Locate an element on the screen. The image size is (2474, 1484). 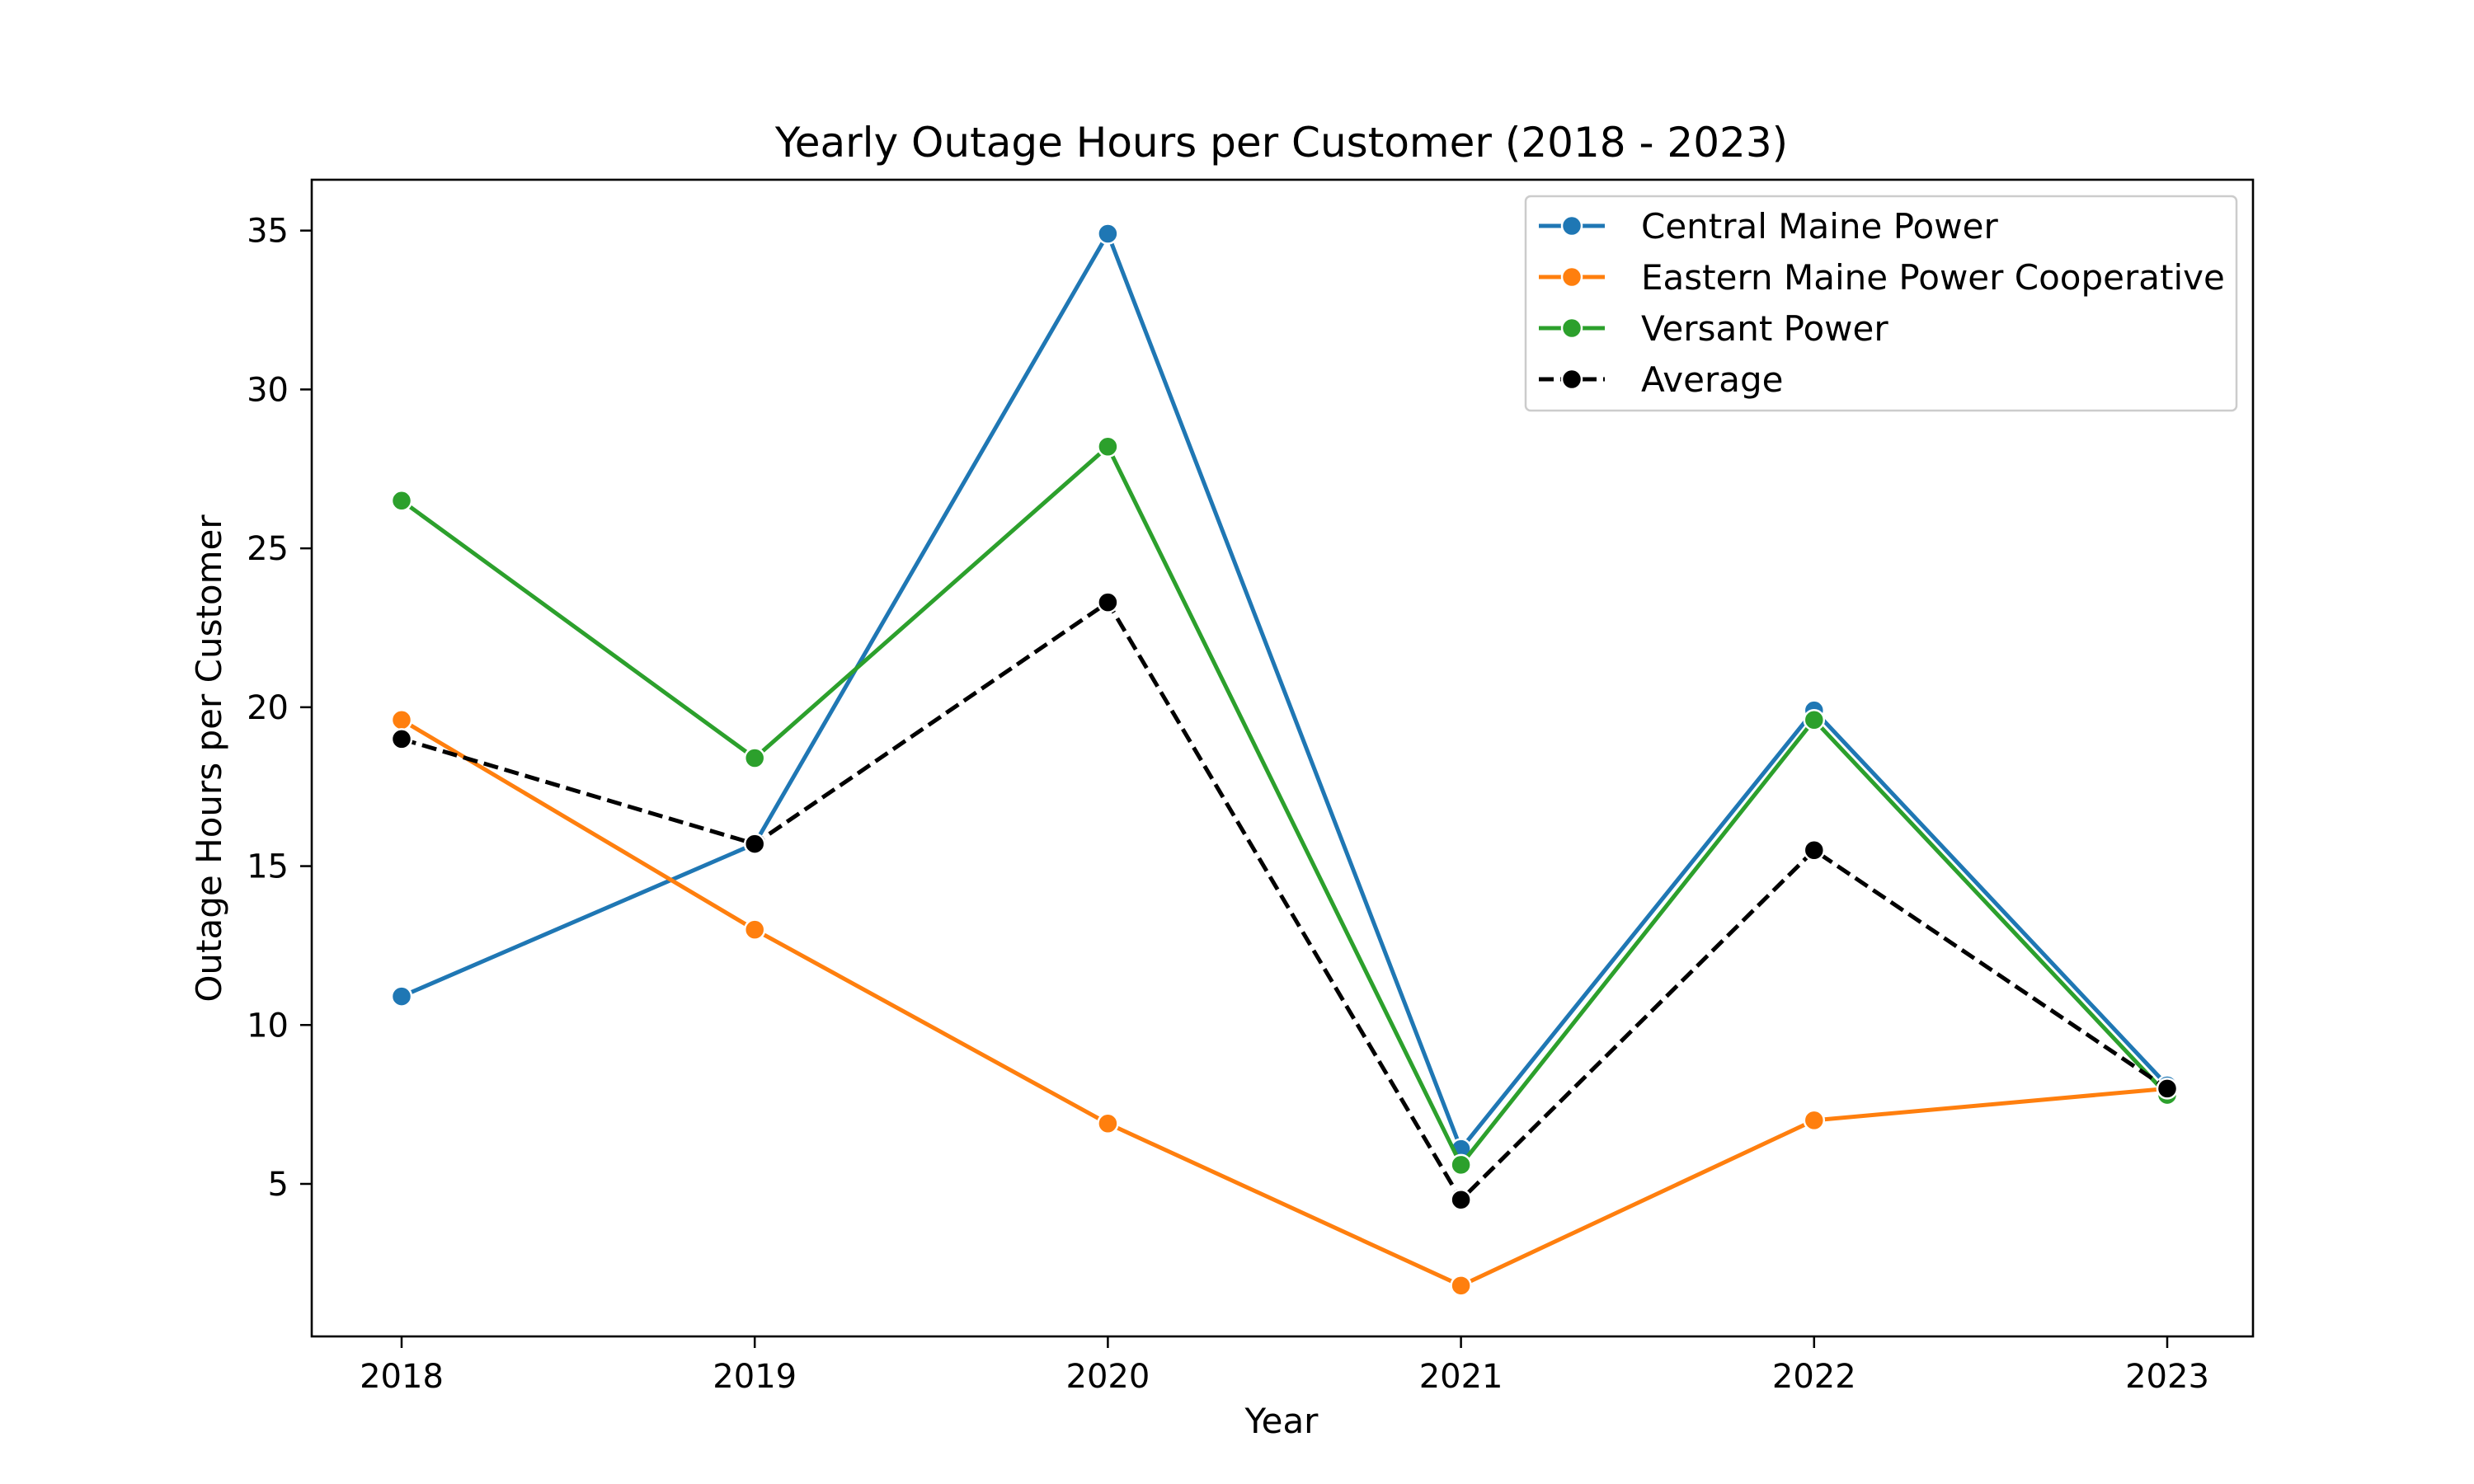
y-tick-label: 5 is located at coordinates (278, 1185).